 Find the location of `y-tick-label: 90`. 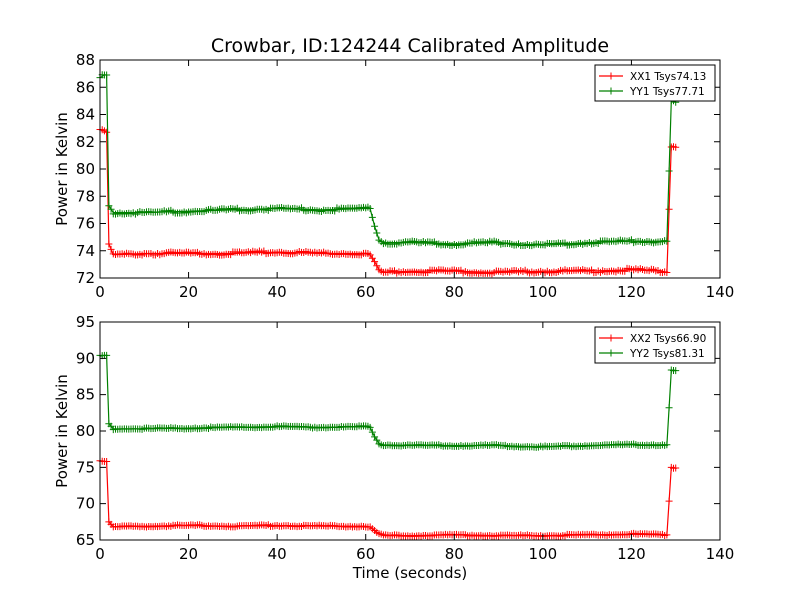

y-tick-label: 90 is located at coordinates (85, 358).